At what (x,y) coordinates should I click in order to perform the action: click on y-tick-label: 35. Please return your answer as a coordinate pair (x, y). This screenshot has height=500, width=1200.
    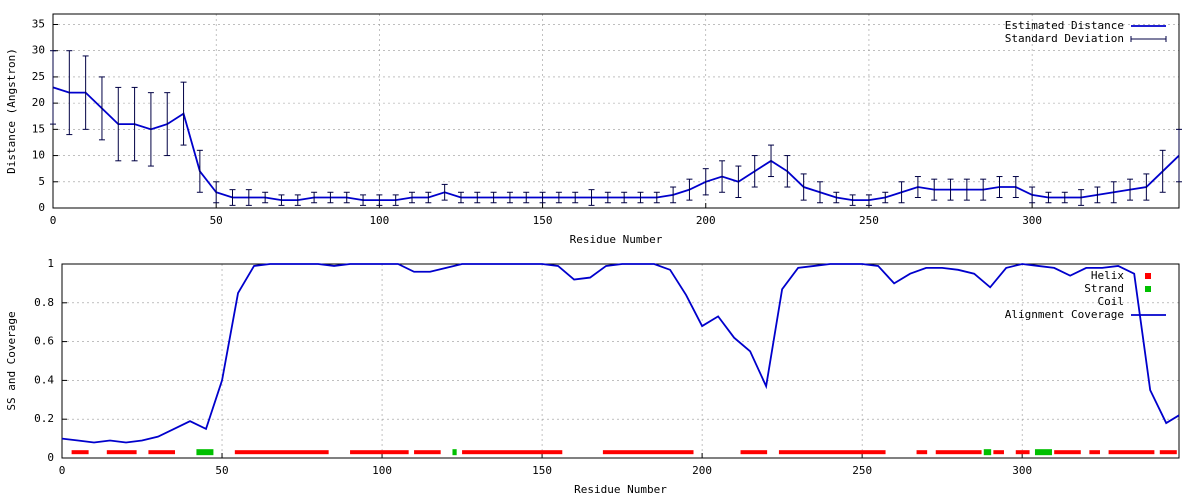
    Looking at the image, I should click on (38, 23).